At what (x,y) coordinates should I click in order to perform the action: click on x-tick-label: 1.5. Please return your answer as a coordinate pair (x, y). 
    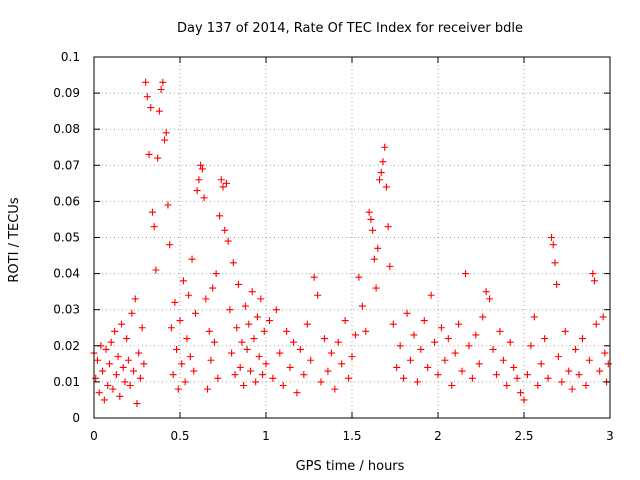
    Looking at the image, I should click on (351, 436).